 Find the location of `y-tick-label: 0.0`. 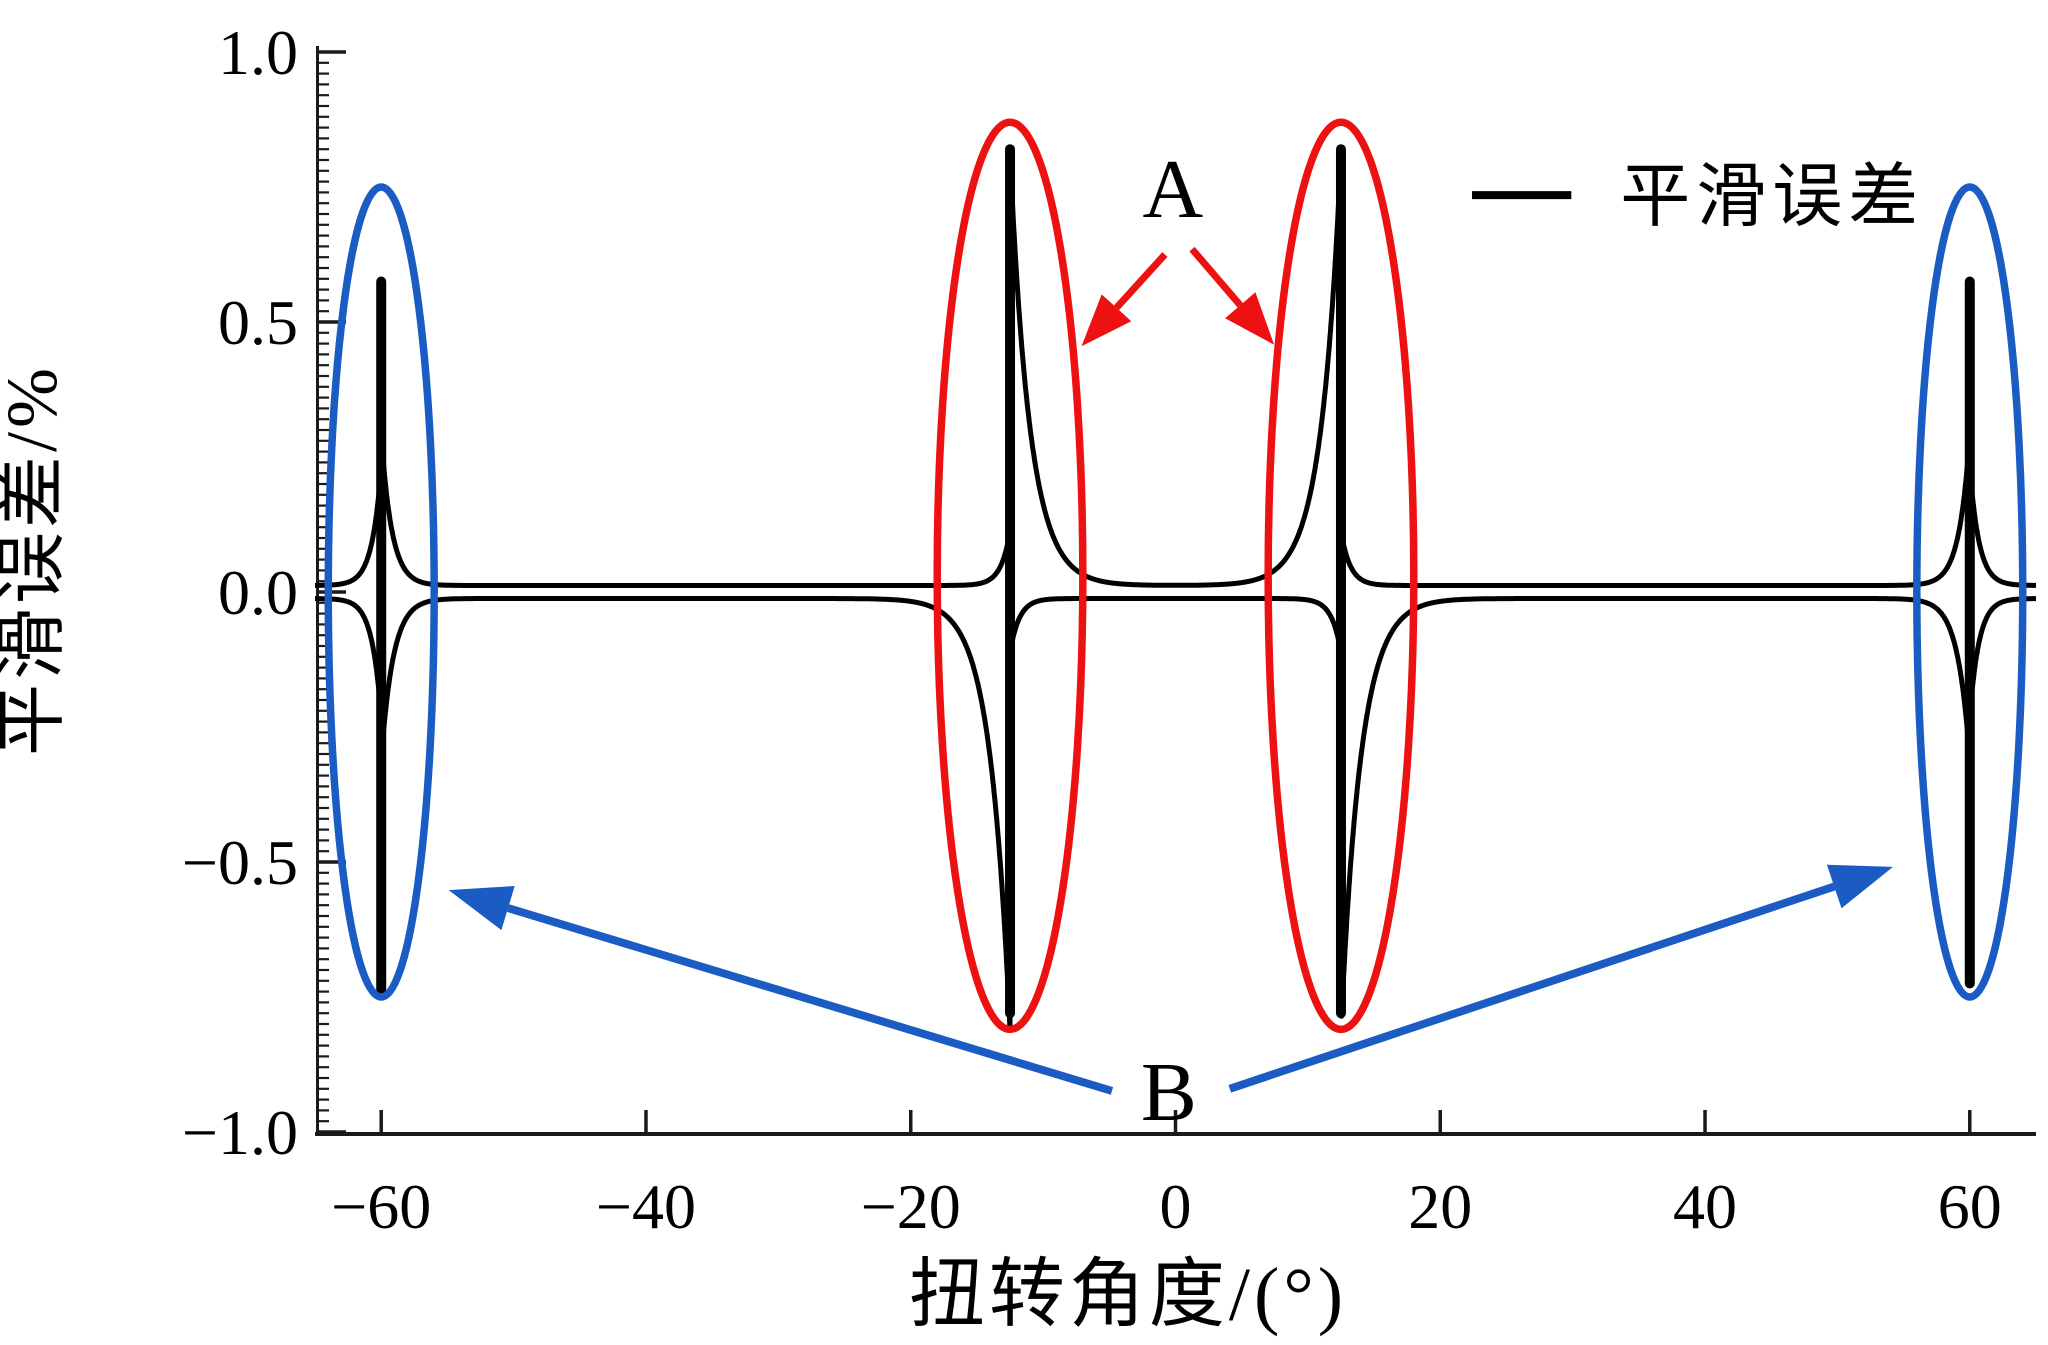

y-tick-label: 0.0 is located at coordinates (258, 592).